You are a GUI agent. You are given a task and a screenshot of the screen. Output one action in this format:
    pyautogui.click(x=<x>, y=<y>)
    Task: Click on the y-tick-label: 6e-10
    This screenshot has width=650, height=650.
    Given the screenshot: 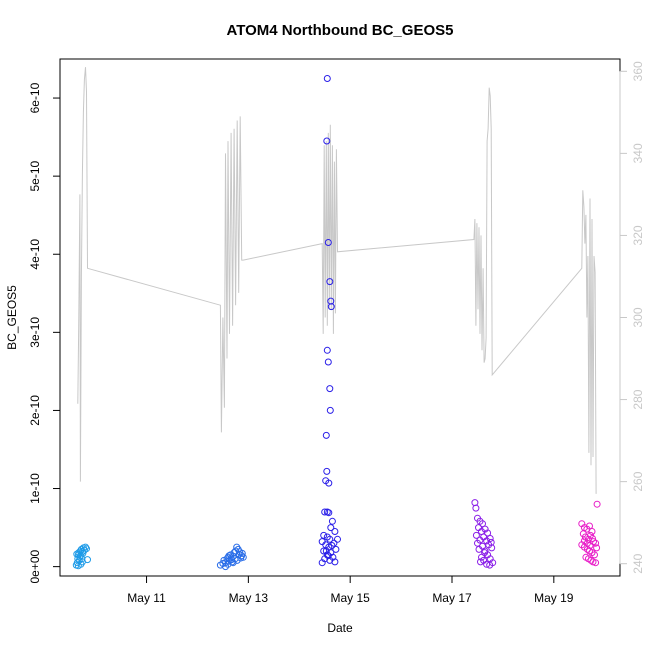 What is the action you would take?
    pyautogui.click(x=35, y=97)
    